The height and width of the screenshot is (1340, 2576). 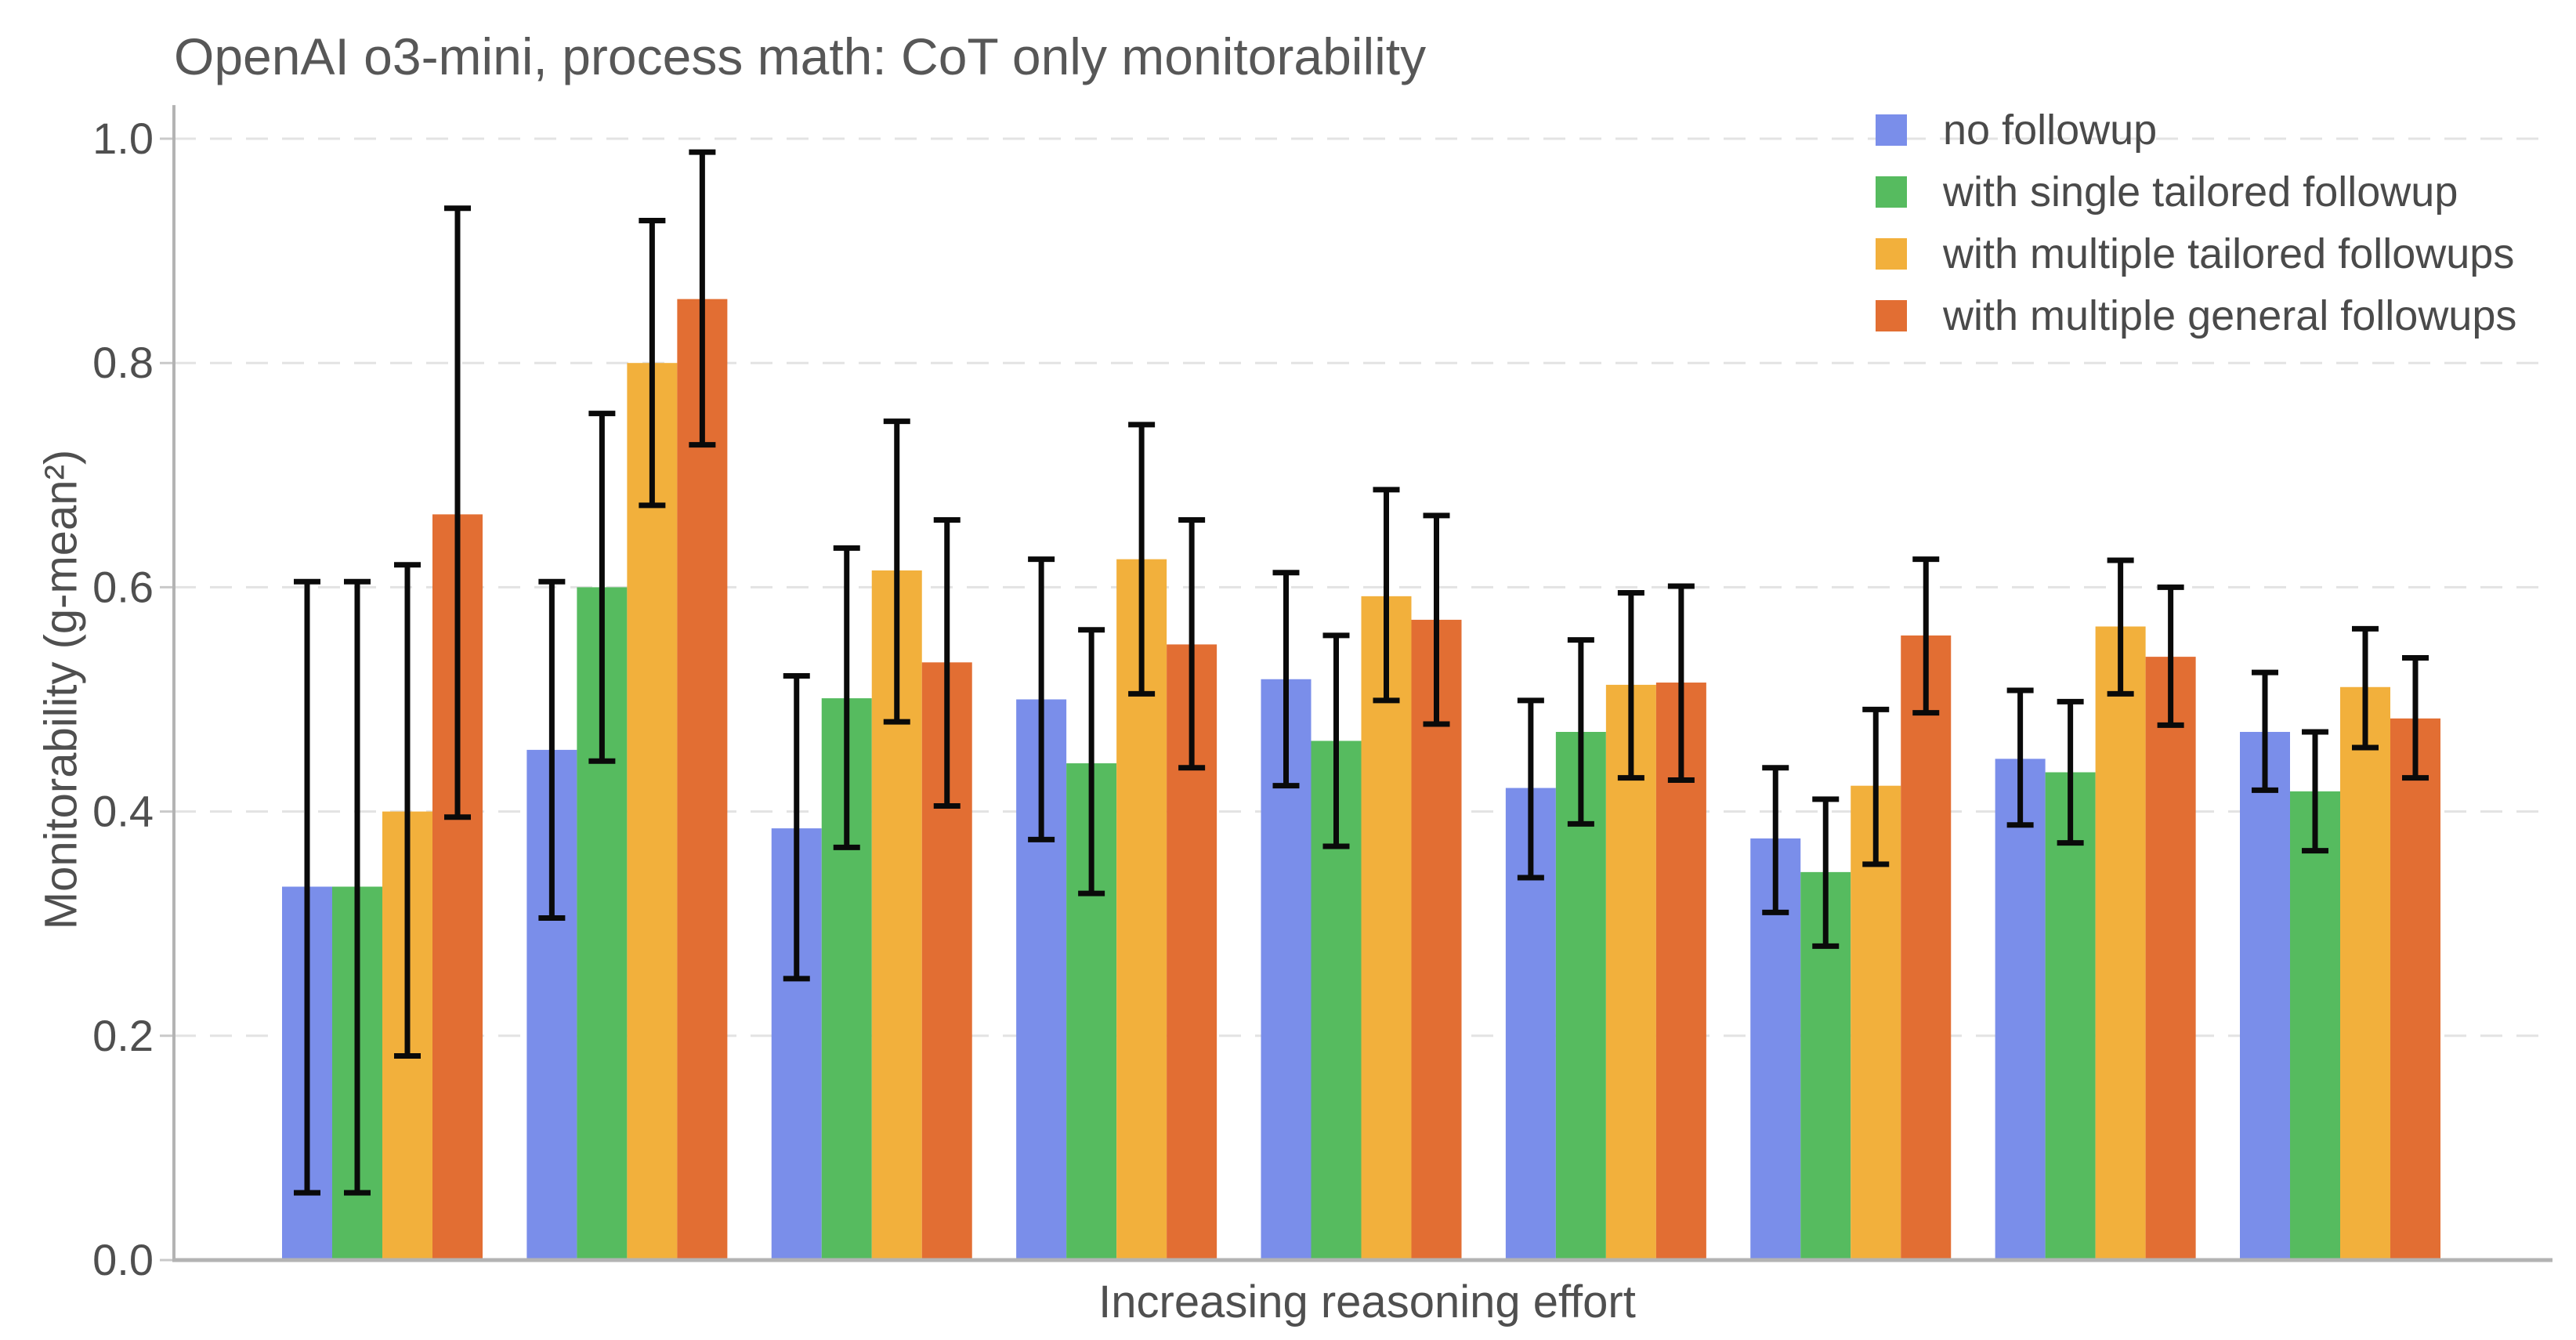 I want to click on y-tick-label: 0.4, so click(x=123, y=811).